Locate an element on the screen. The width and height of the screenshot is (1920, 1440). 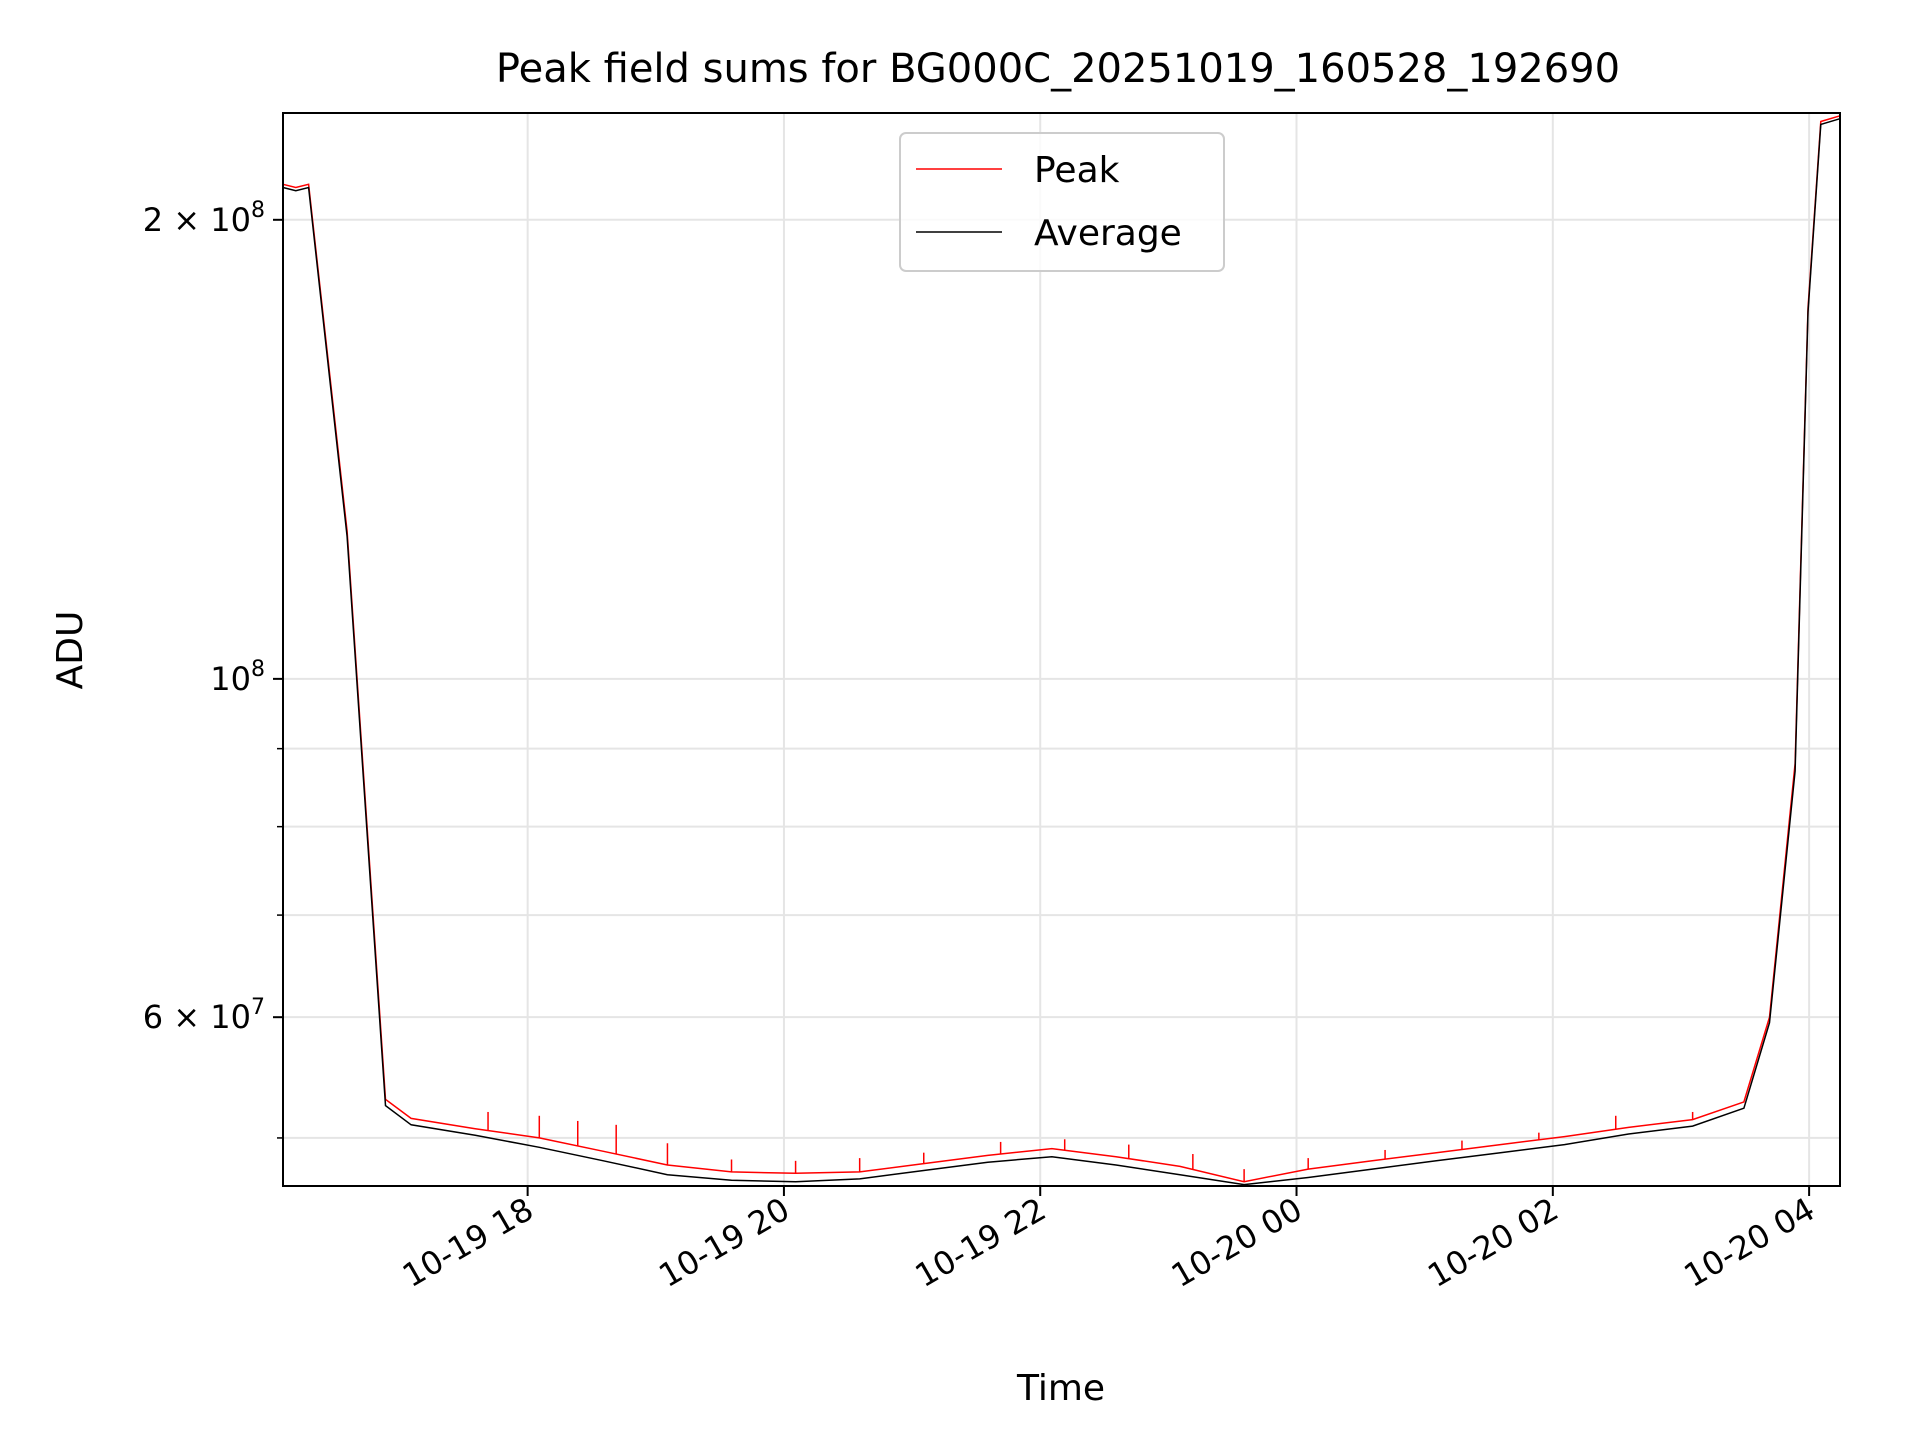
y-tick-label: 2 × 108 is located at coordinates (204, 218).